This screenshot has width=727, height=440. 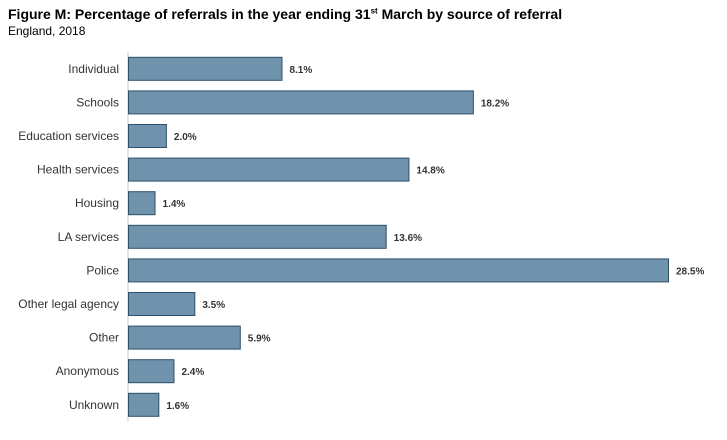 I want to click on chart-subtitle: England, 2018, so click(x=47, y=31).